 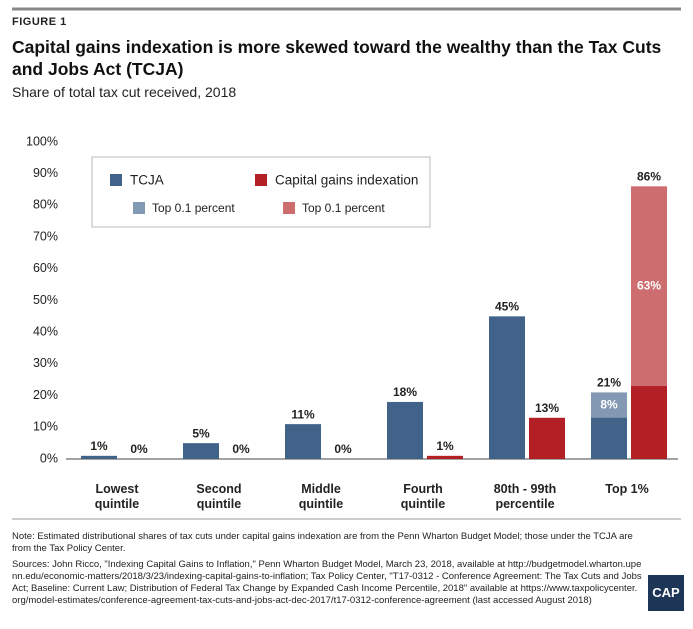 What do you see at coordinates (649, 177) in the screenshot?
I see `value-label: 86%` at bounding box center [649, 177].